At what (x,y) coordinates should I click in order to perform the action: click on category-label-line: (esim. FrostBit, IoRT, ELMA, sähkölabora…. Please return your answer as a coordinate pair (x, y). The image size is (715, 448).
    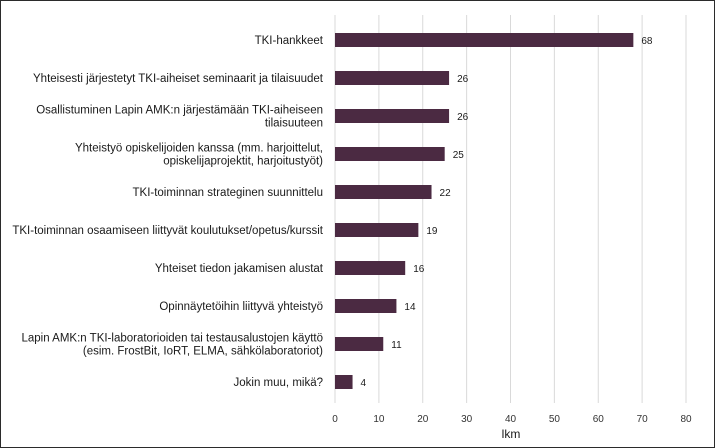
    Looking at the image, I should click on (203, 352).